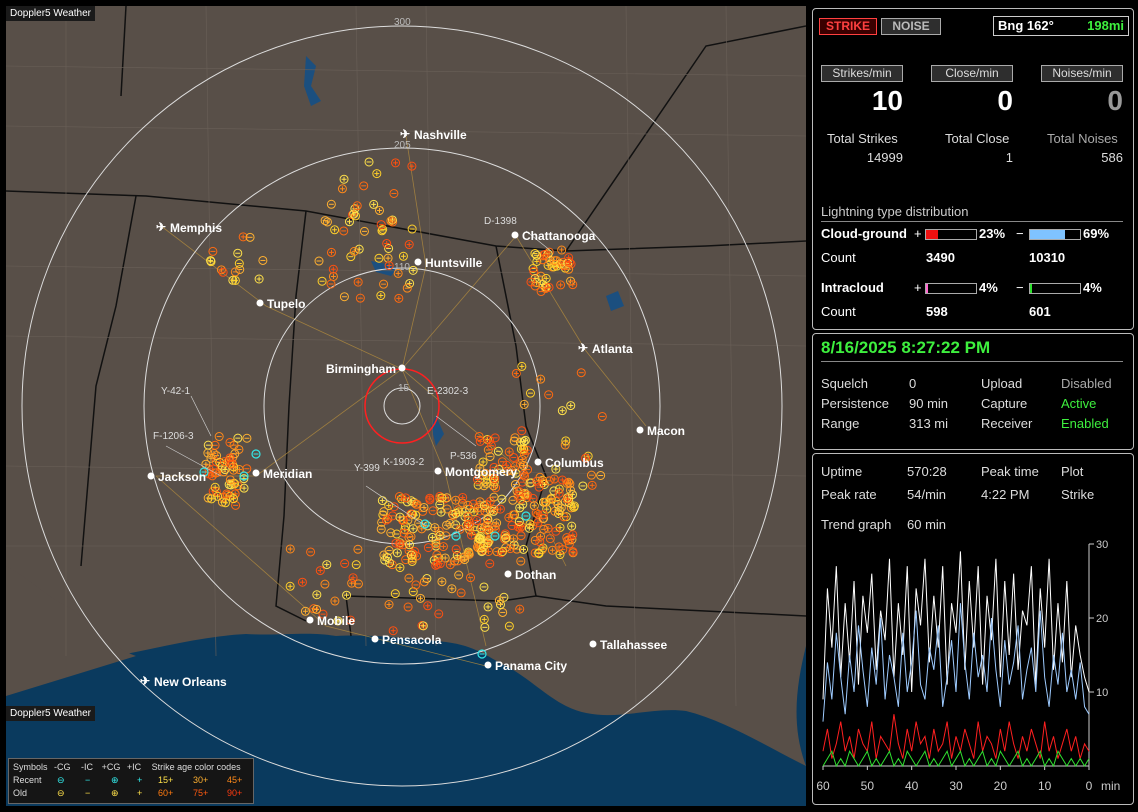 Image resolution: width=1138 pixels, height=812 pixels. What do you see at coordinates (927, 288) in the screenshot?
I see `ic-positive-fill` at bounding box center [927, 288].